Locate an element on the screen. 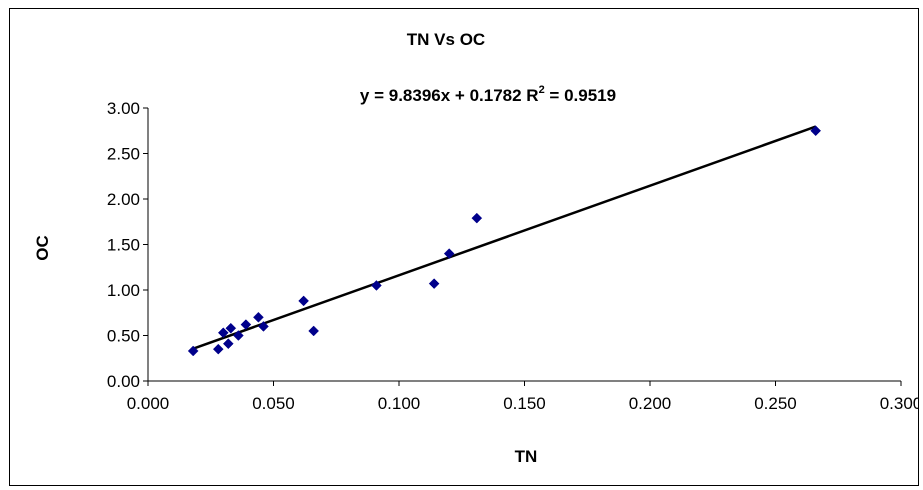 The width and height of the screenshot is (923, 490). x-tick-label: 0.150 is located at coordinates (524, 403).